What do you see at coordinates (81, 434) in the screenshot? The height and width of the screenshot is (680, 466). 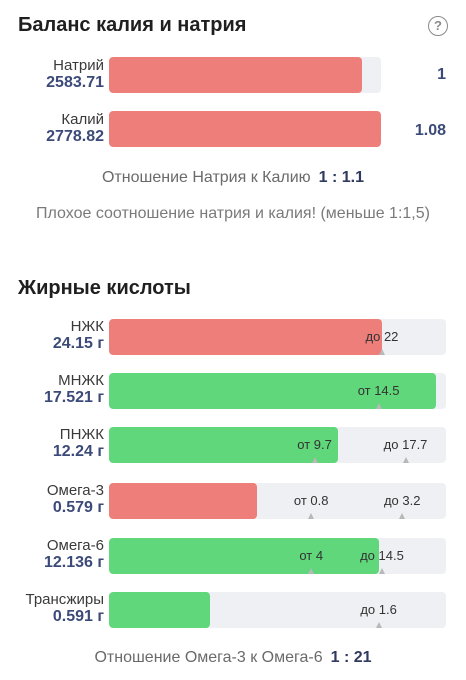 I see `fat-name: ПНЖК` at bounding box center [81, 434].